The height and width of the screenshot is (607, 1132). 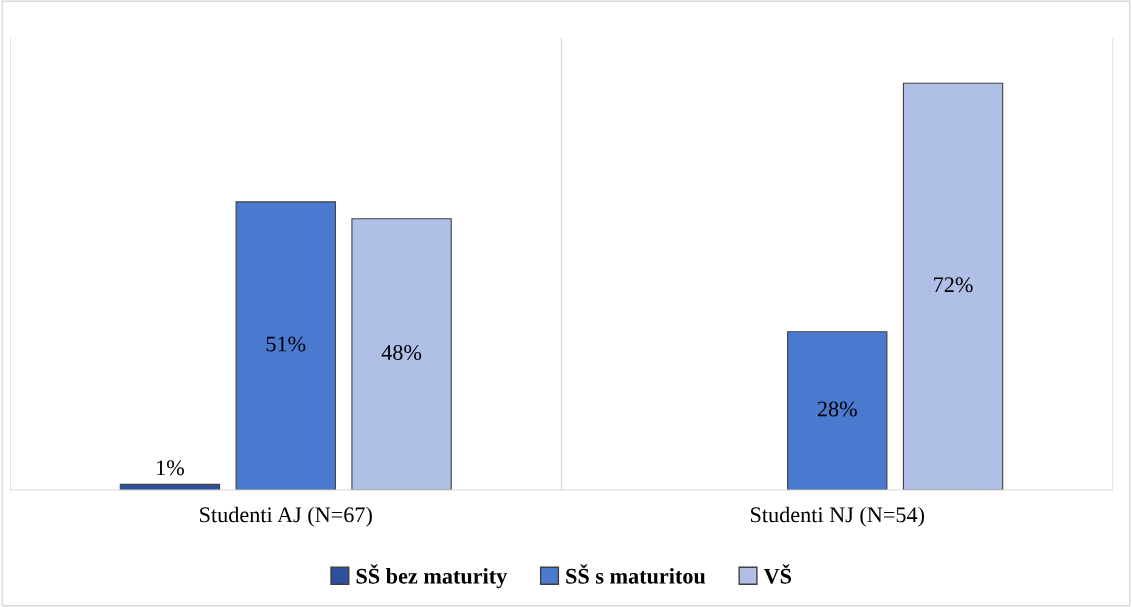 What do you see at coordinates (777, 574) in the screenshot?
I see `legend-label: VŠ` at bounding box center [777, 574].